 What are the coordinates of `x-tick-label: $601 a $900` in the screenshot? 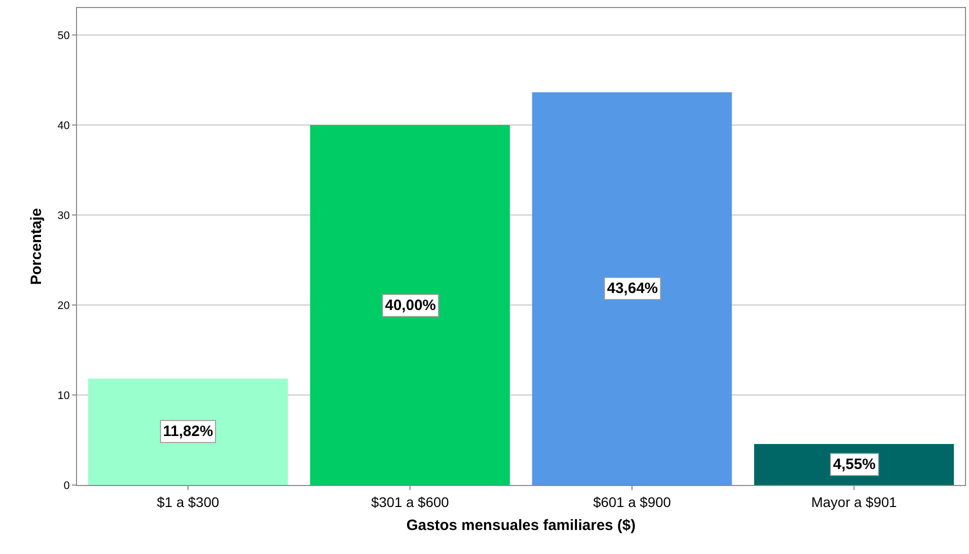 It's located at (632, 502).